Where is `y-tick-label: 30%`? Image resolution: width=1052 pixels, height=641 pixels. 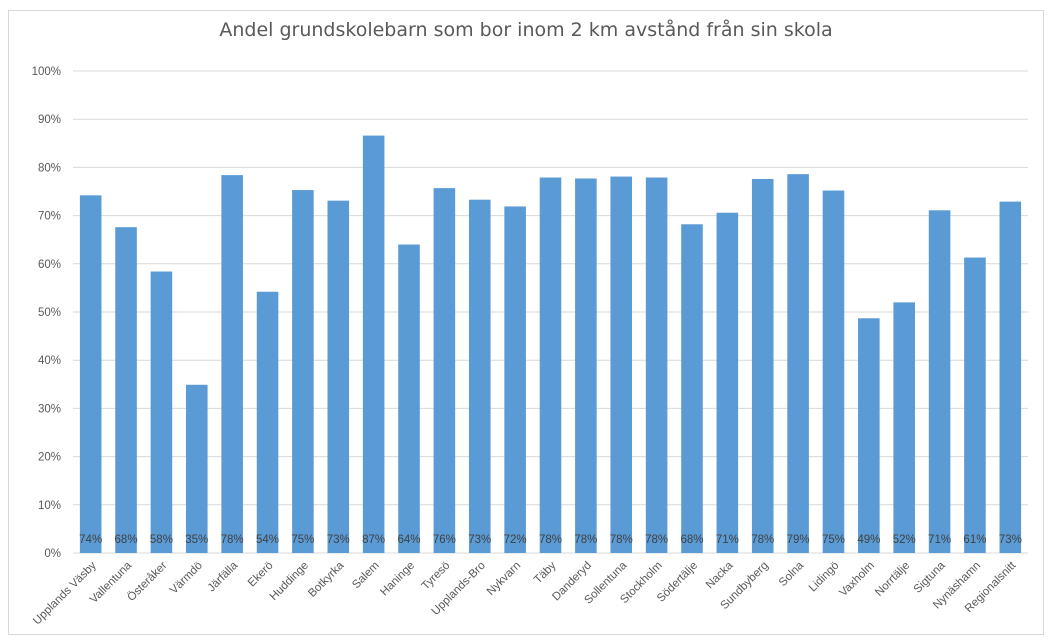
y-tick-label: 30% is located at coordinates (49, 409).